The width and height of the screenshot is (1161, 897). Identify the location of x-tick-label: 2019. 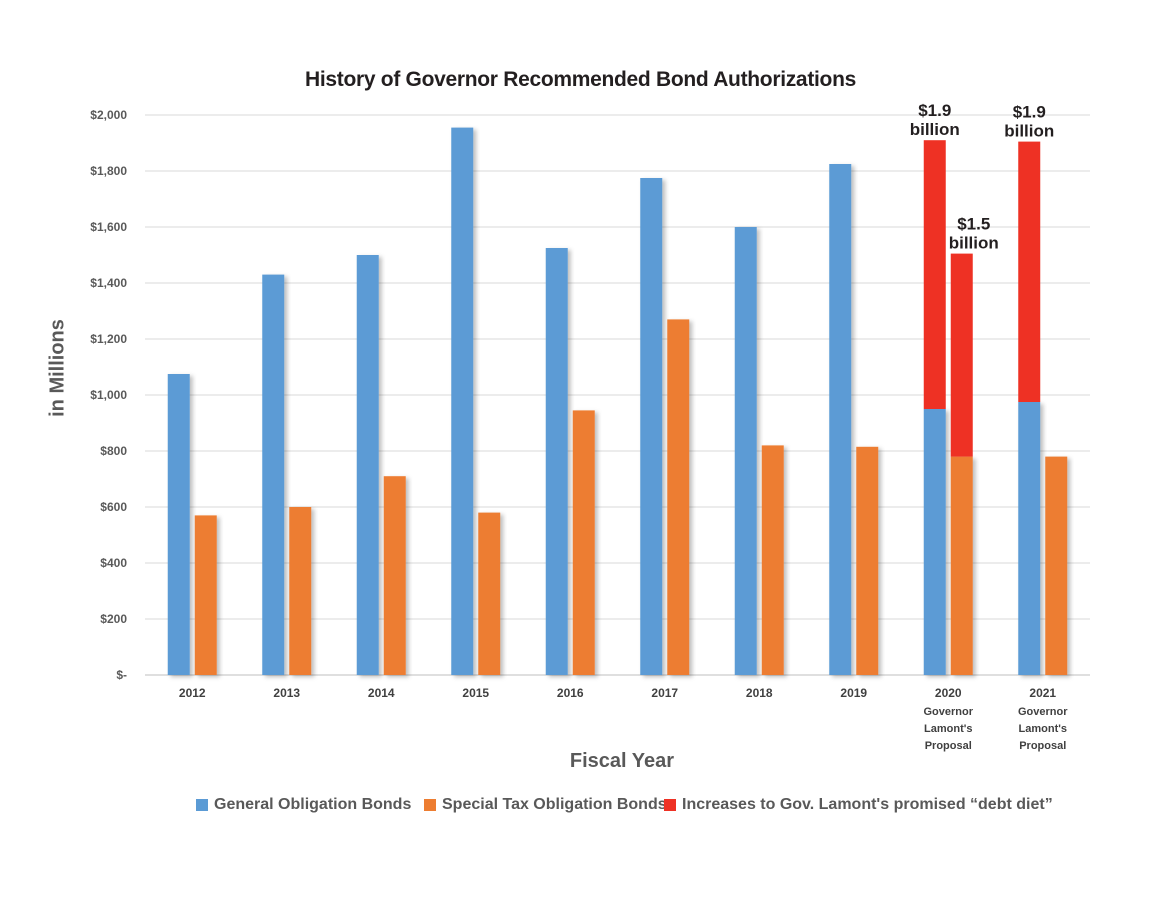
(853, 693).